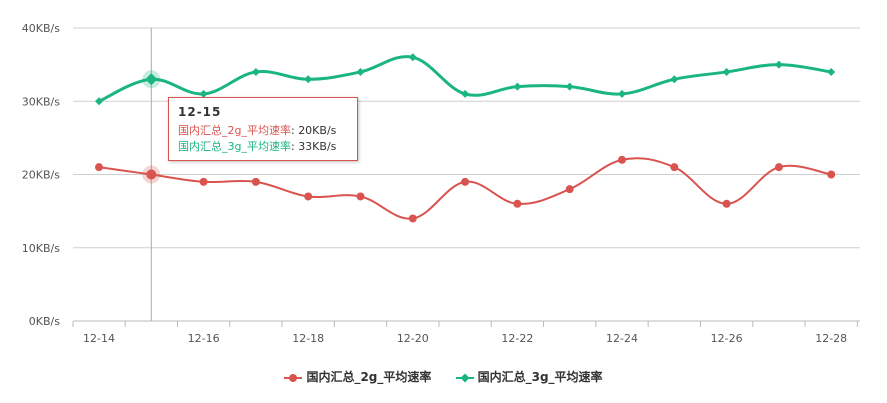 The height and width of the screenshot is (403, 887). Describe the element at coordinates (44, 321) in the screenshot. I see `y-tick-label: 0KB/s` at that location.